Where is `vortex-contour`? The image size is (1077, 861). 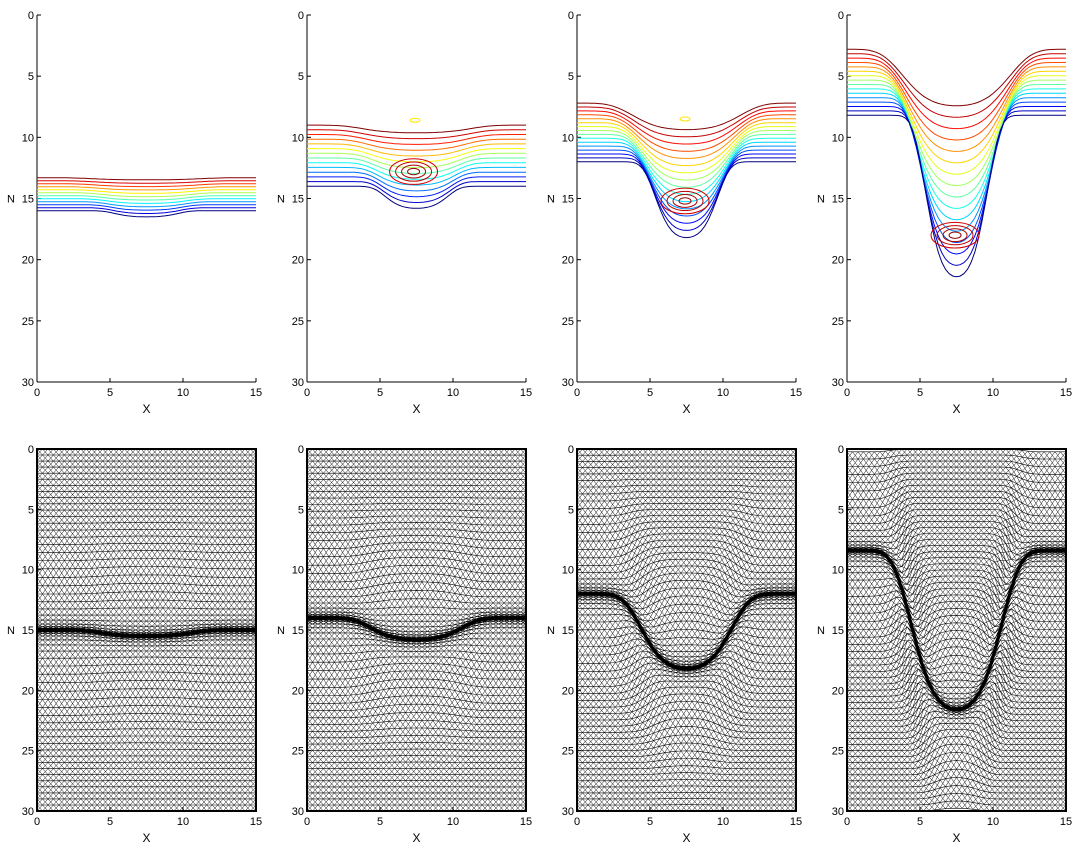 vortex-contour is located at coordinates (685, 201).